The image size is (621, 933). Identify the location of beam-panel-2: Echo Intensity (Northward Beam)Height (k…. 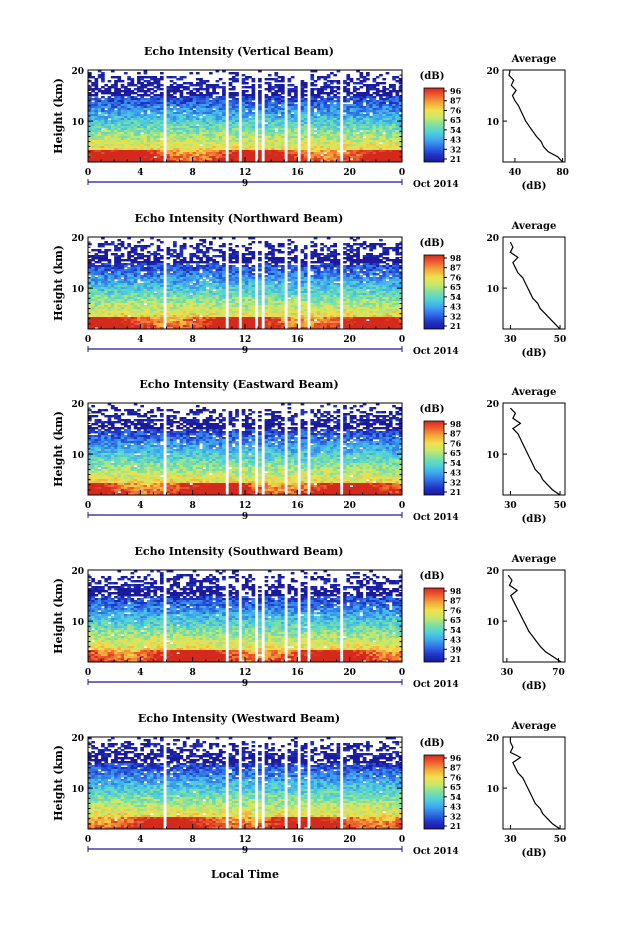
(309, 285).